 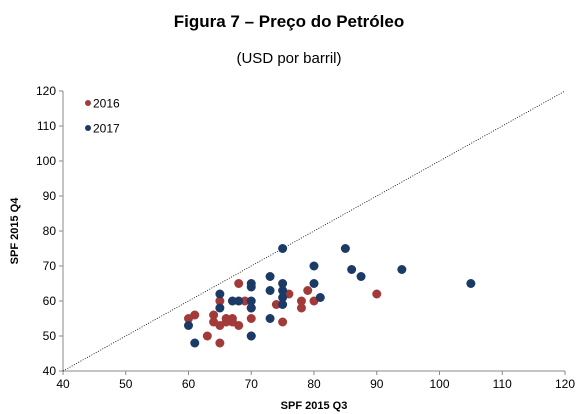 I want to click on x-tick-label: 80, so click(x=314, y=384).